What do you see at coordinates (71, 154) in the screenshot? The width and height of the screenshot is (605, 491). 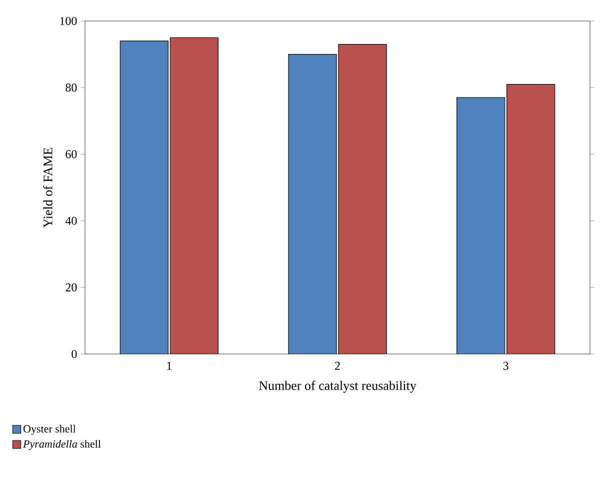 I see `y-tick-label: 60` at bounding box center [71, 154].